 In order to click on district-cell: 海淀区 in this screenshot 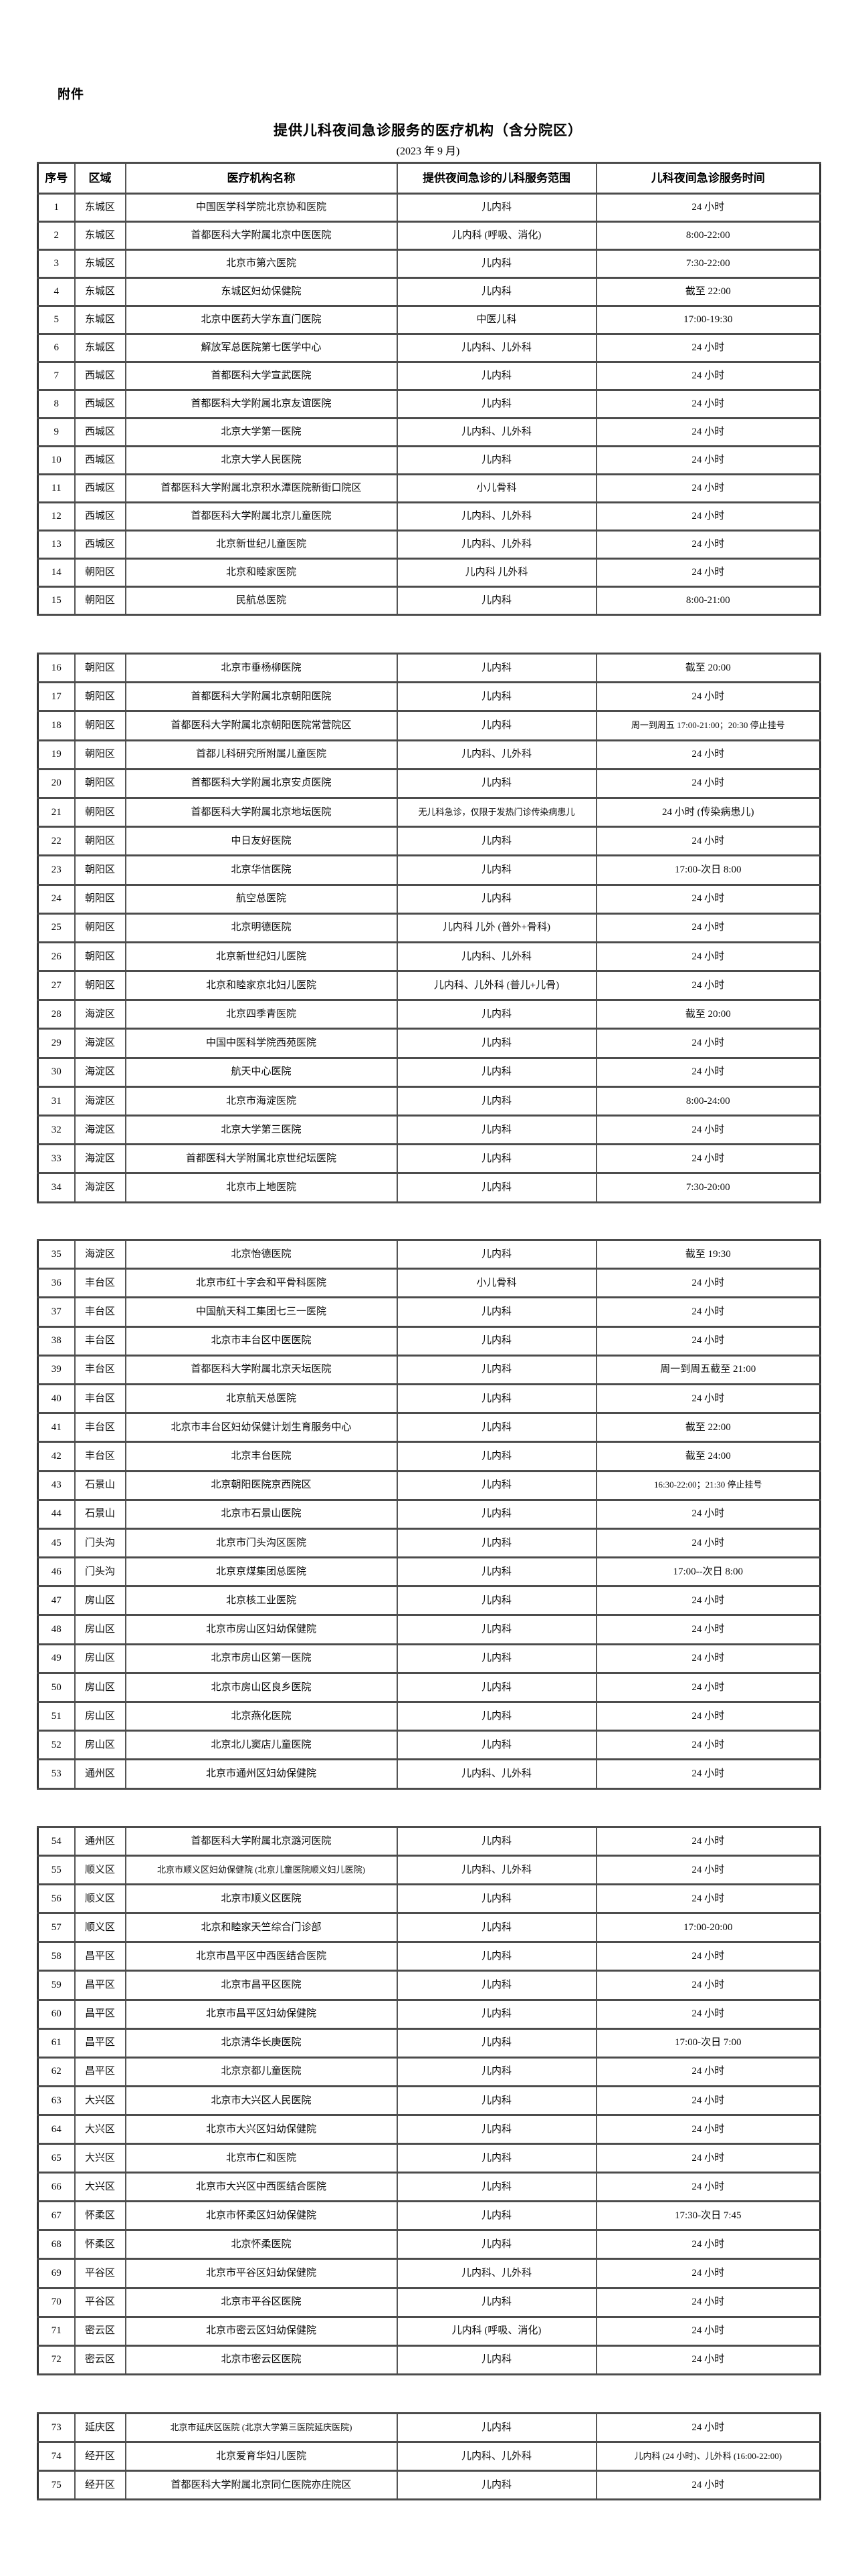, I will do `click(100, 1187)`.